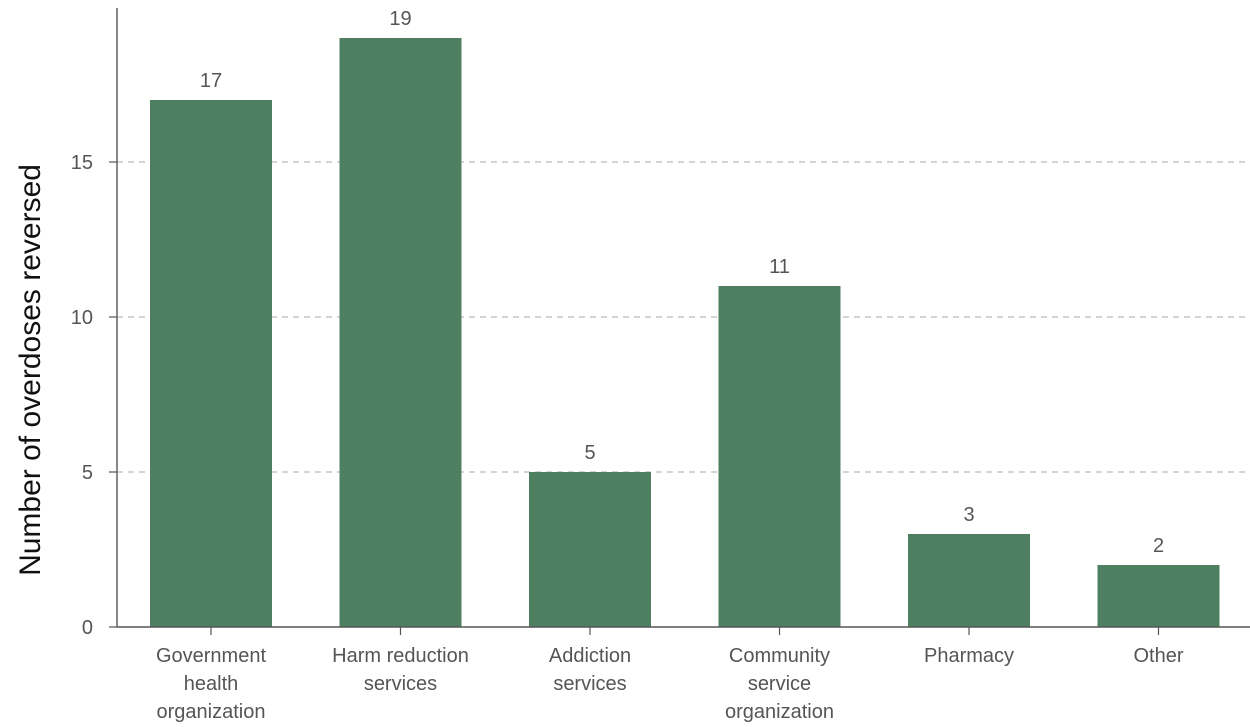 Image resolution: width=1250 pixels, height=727 pixels. What do you see at coordinates (82, 163) in the screenshot?
I see `y-tick-label: 15` at bounding box center [82, 163].